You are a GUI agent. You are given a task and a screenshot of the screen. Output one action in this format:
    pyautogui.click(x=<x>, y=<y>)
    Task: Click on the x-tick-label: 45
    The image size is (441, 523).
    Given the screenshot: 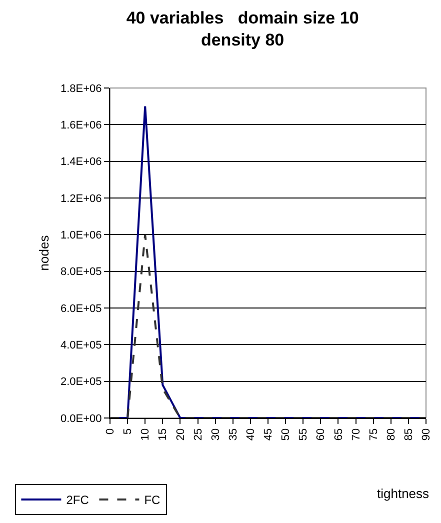 What is the action you would take?
    pyautogui.click(x=268, y=434)
    